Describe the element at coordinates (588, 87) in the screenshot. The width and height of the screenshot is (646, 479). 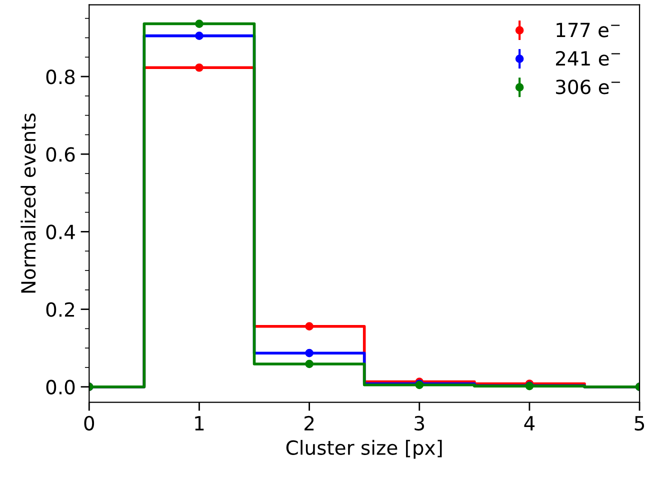
I see `legend-label: 306 e$^{−}$` at that location.